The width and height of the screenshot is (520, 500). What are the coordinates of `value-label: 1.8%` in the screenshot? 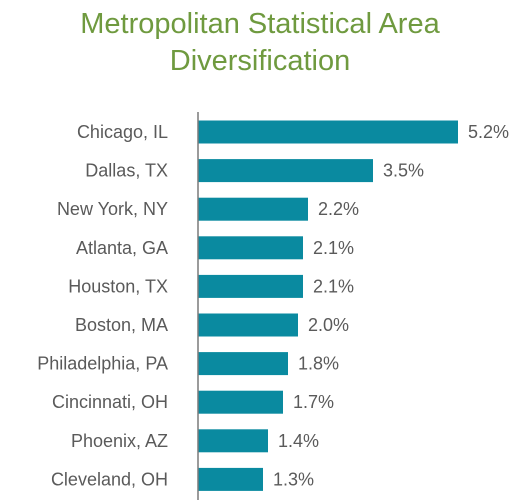 It's located at (318, 364).